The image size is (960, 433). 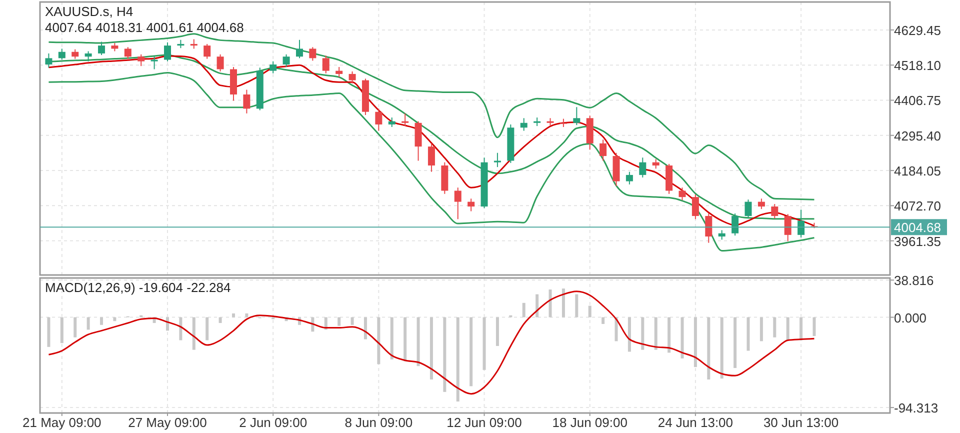 I want to click on y-tick-label: 4295.40, so click(x=917, y=136).